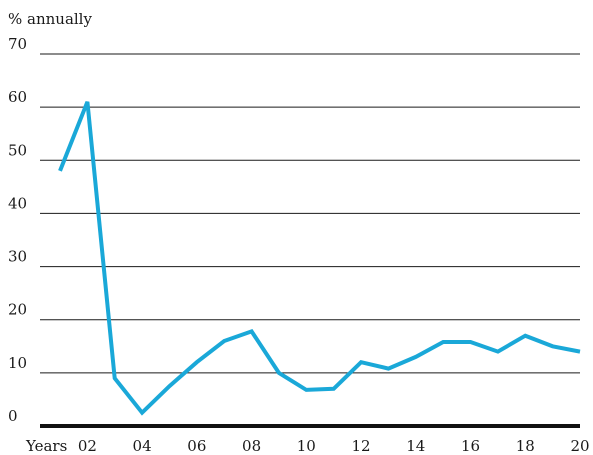 This screenshot has width=593, height=455. Describe the element at coordinates (361, 446) in the screenshot. I see `x-tick-label: 12` at that location.